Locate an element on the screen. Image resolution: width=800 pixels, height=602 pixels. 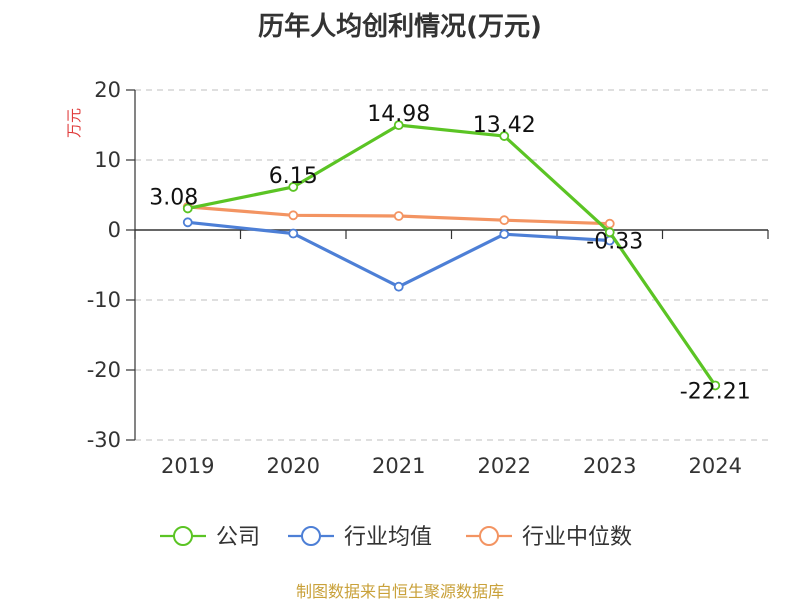
data-label: -22.21 is located at coordinates (715, 391).